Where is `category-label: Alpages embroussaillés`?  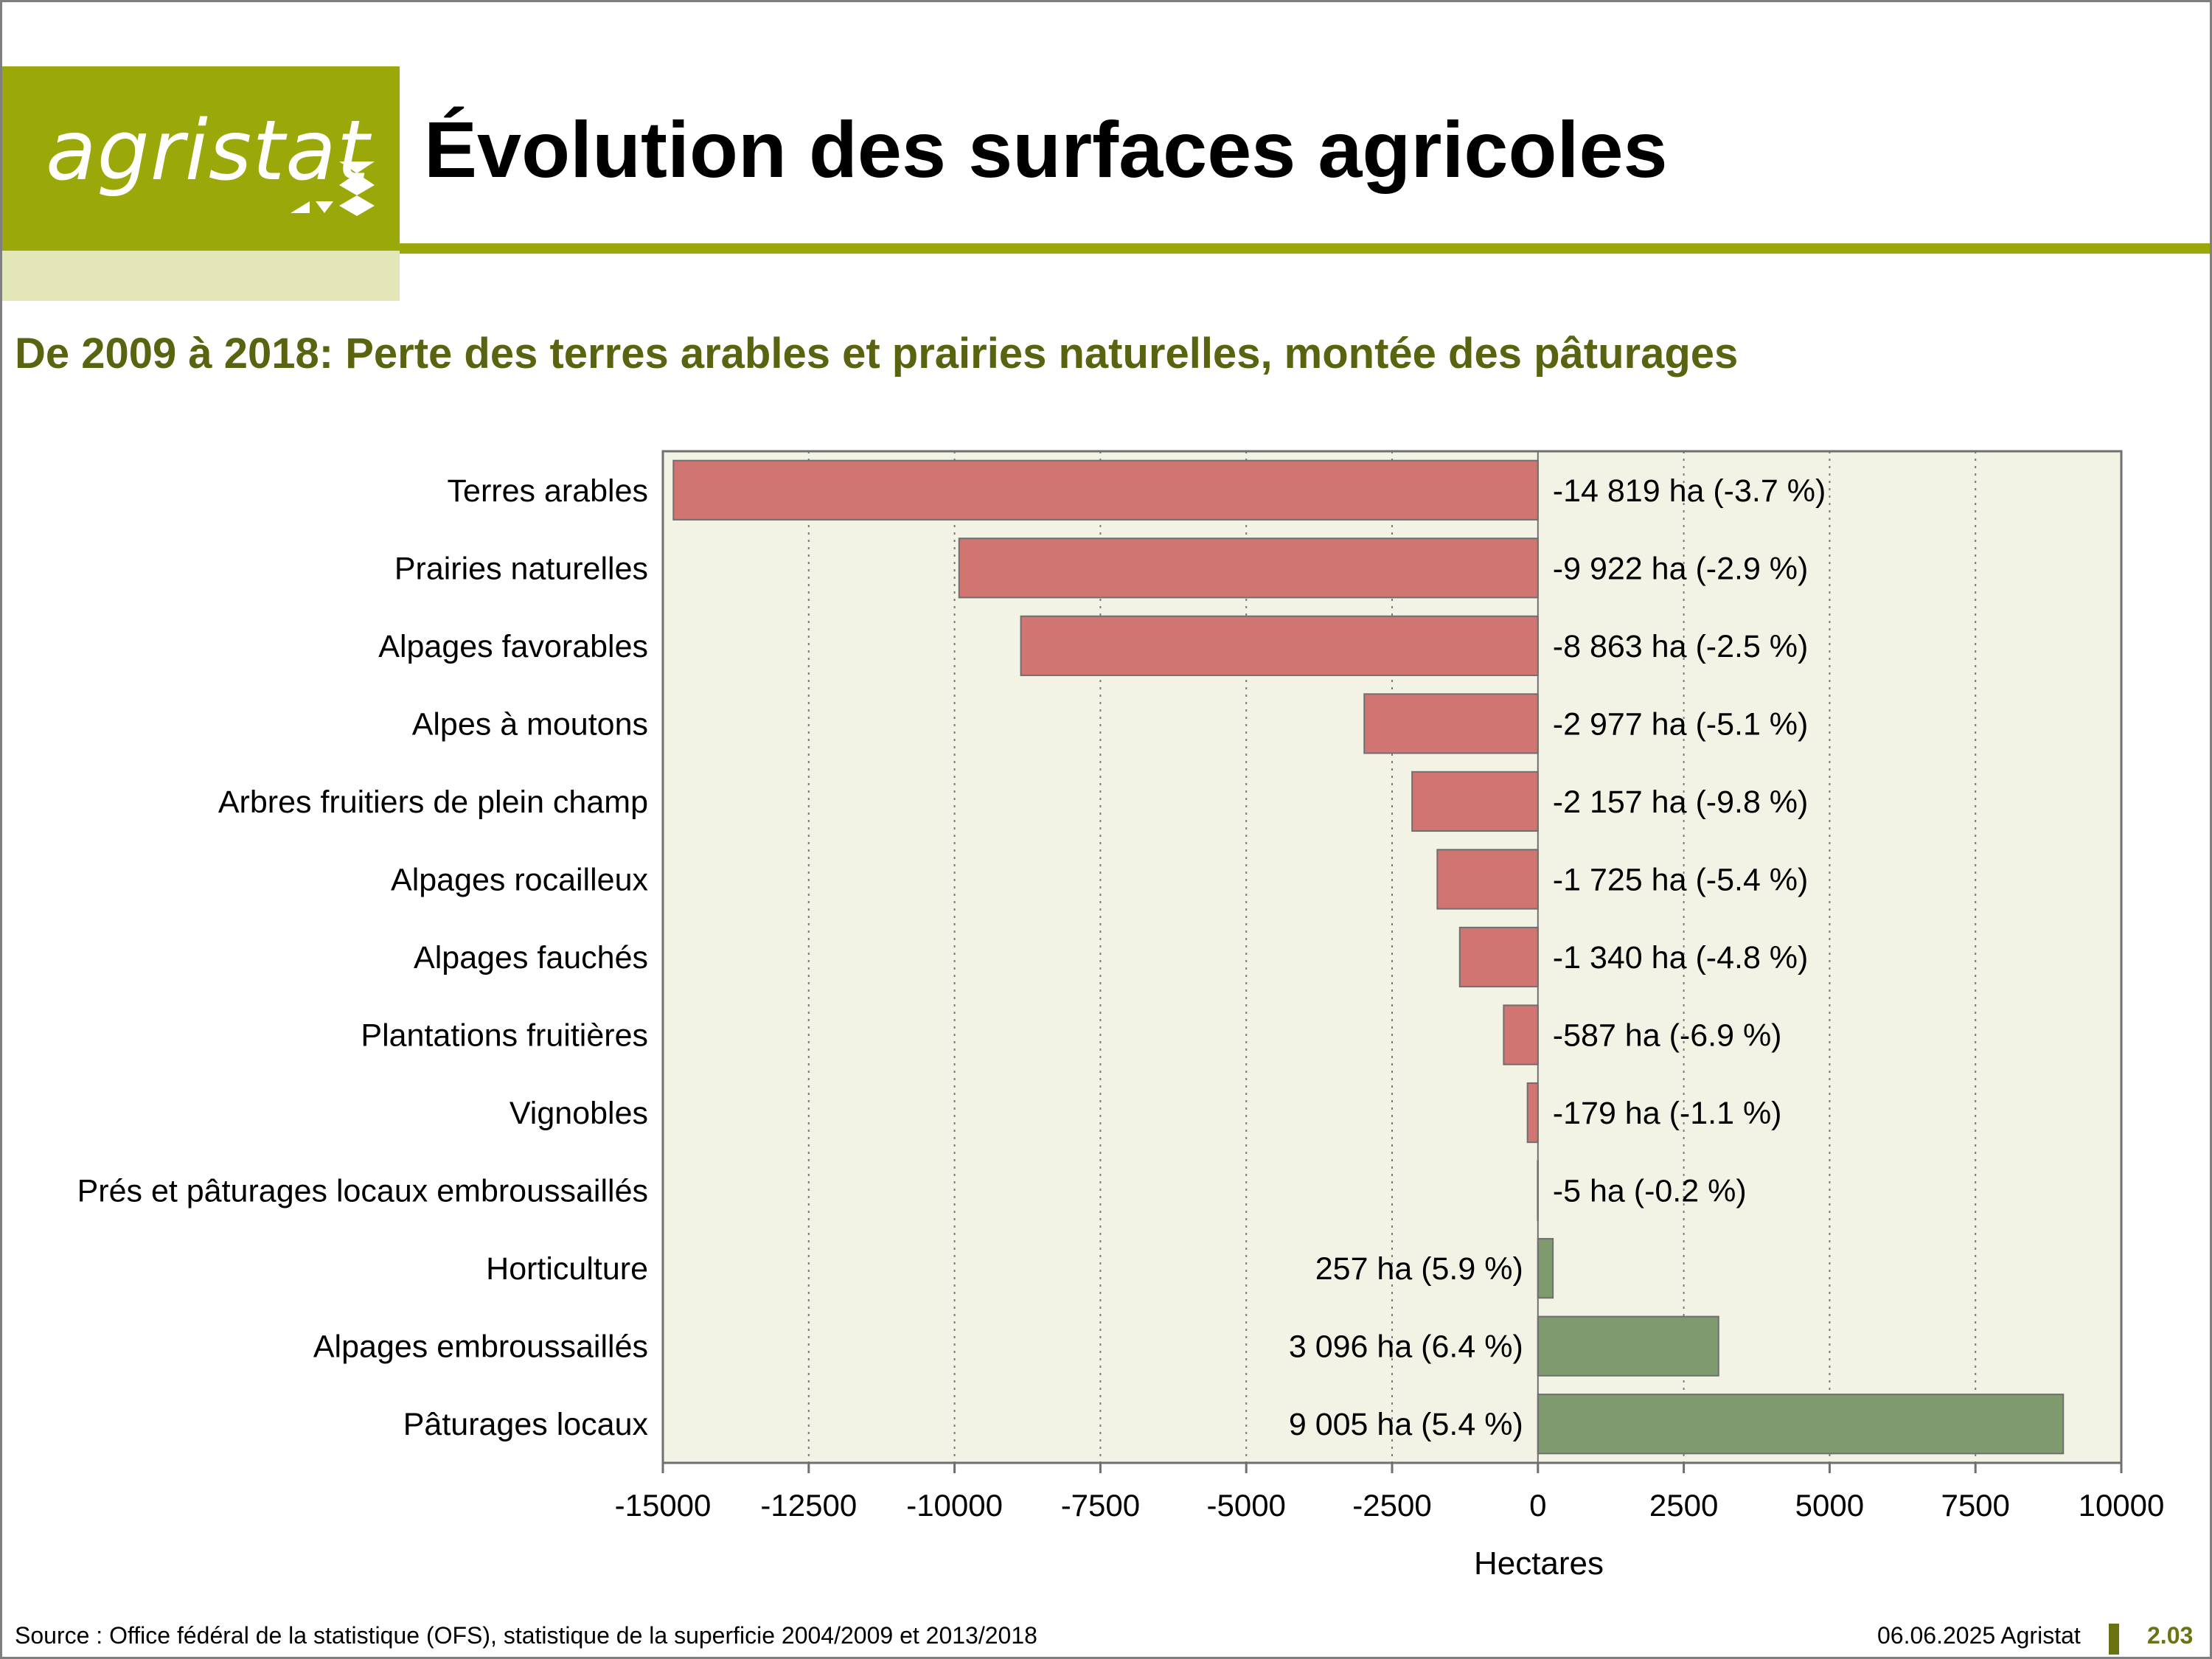 category-label: Alpages embroussaillés is located at coordinates (480, 1347).